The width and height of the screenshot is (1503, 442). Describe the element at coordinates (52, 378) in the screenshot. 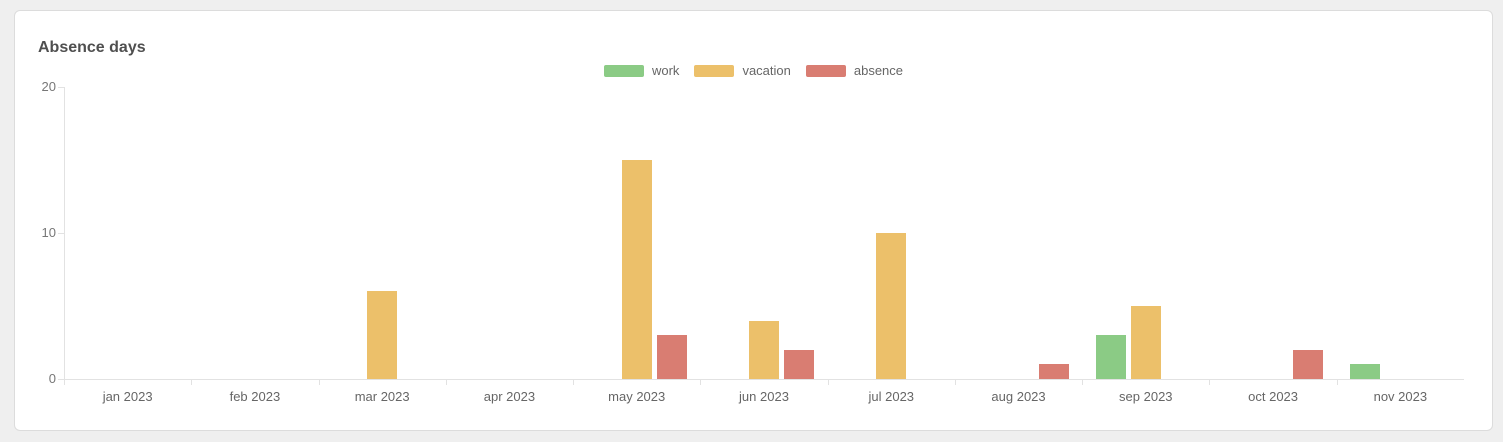

I see `y-axis-label: 0` at that location.